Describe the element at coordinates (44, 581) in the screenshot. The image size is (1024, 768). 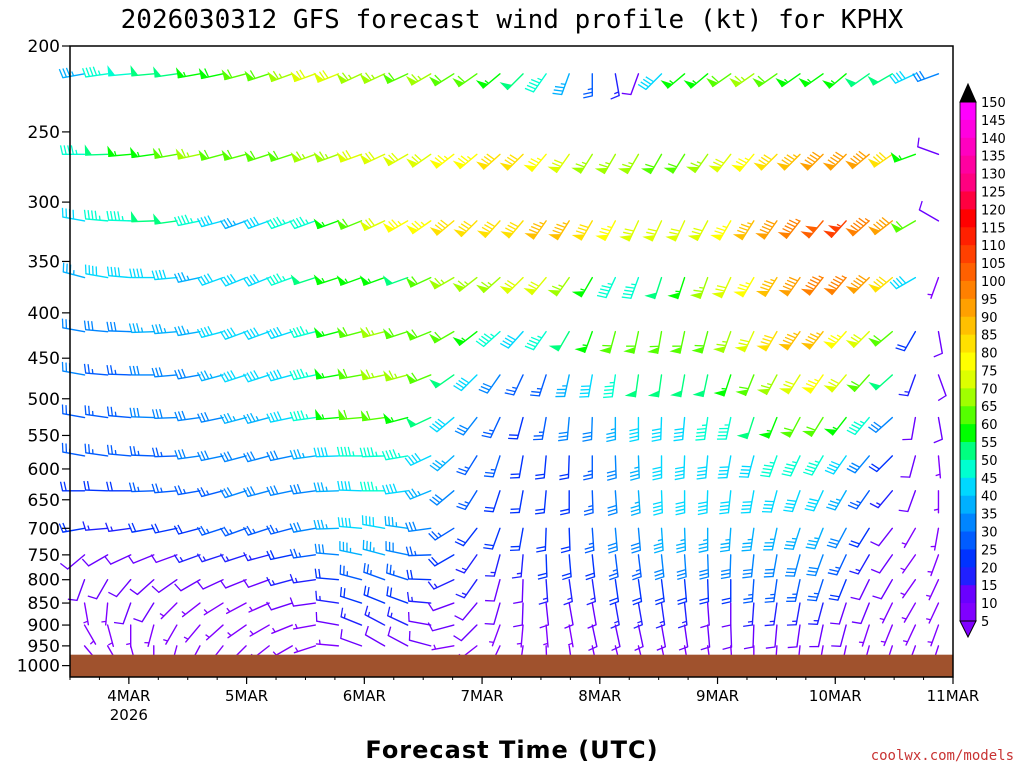
I see `y-tick-label: 800` at that location.